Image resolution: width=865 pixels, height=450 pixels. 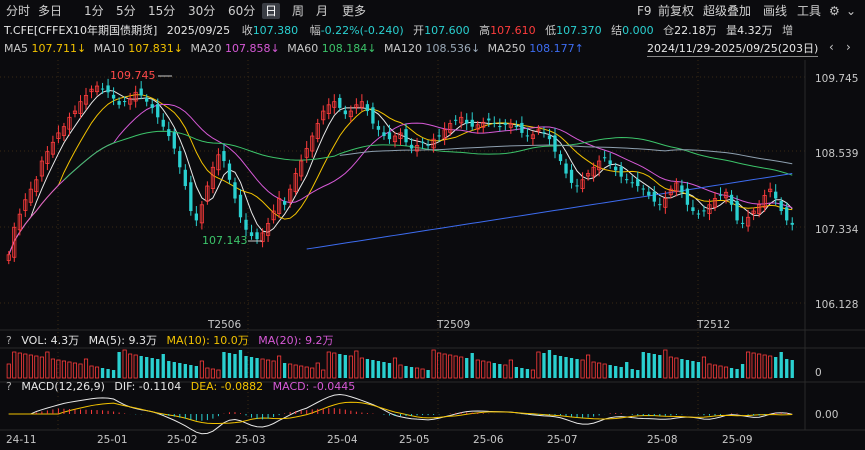 I want to click on chevron-left-icon: ‹, so click(x=831, y=47).